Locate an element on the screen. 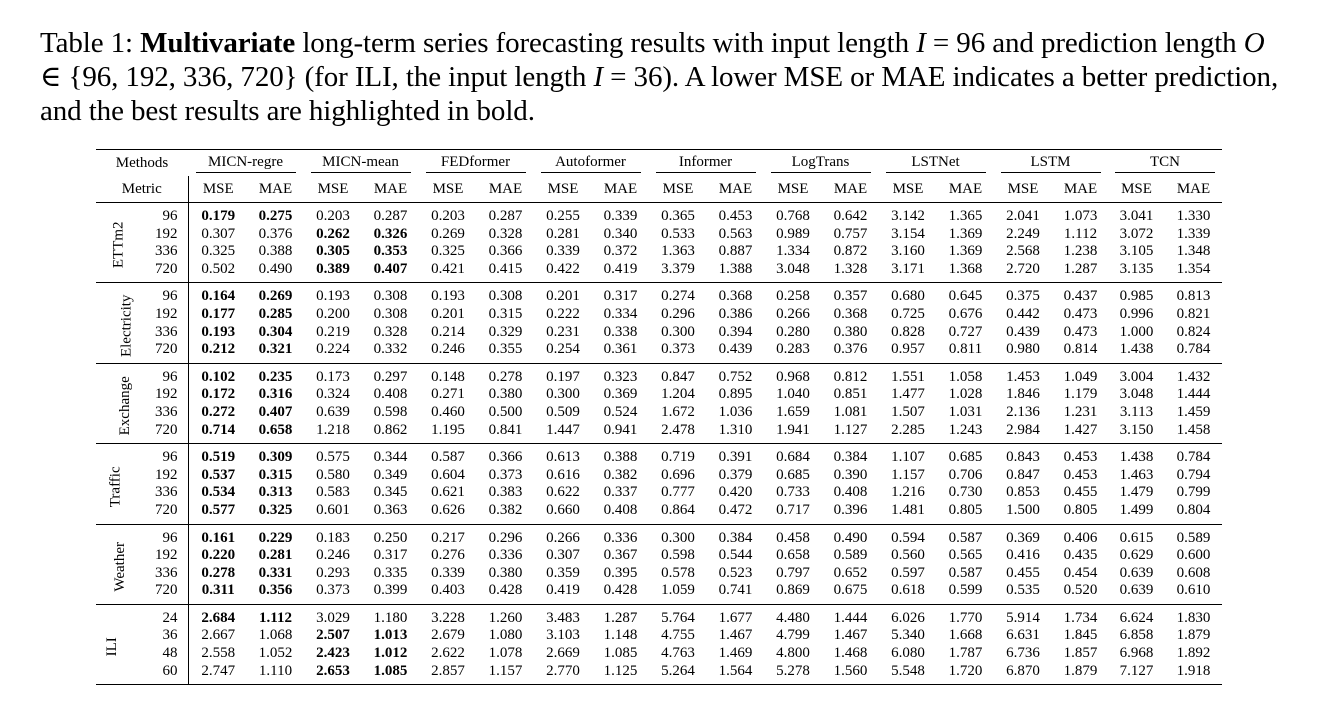 The width and height of the screenshot is (1324, 708). method-header: MICN-mean is located at coordinates (360, 163).